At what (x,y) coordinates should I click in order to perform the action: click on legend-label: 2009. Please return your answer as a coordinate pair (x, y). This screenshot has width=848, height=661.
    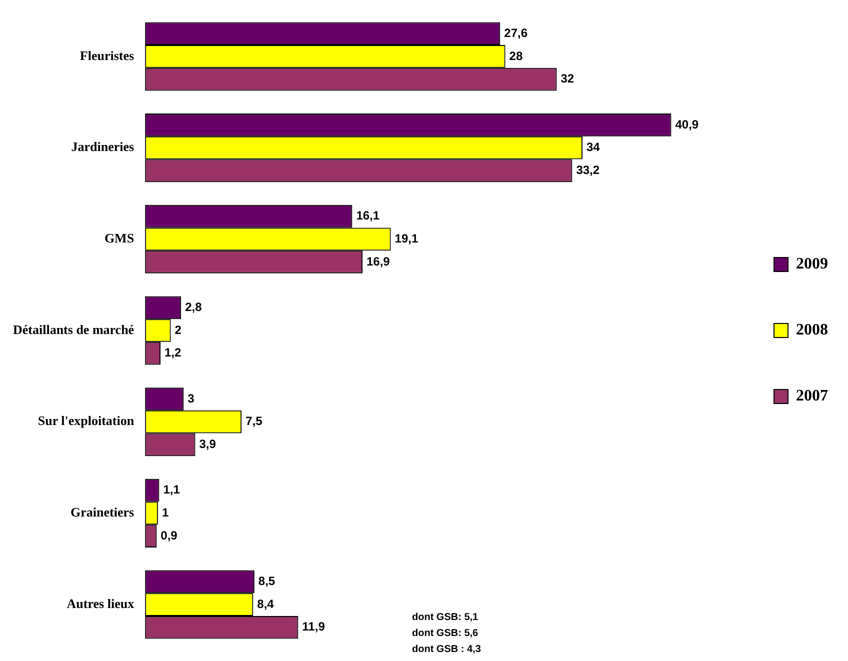
    Looking at the image, I should click on (812, 264).